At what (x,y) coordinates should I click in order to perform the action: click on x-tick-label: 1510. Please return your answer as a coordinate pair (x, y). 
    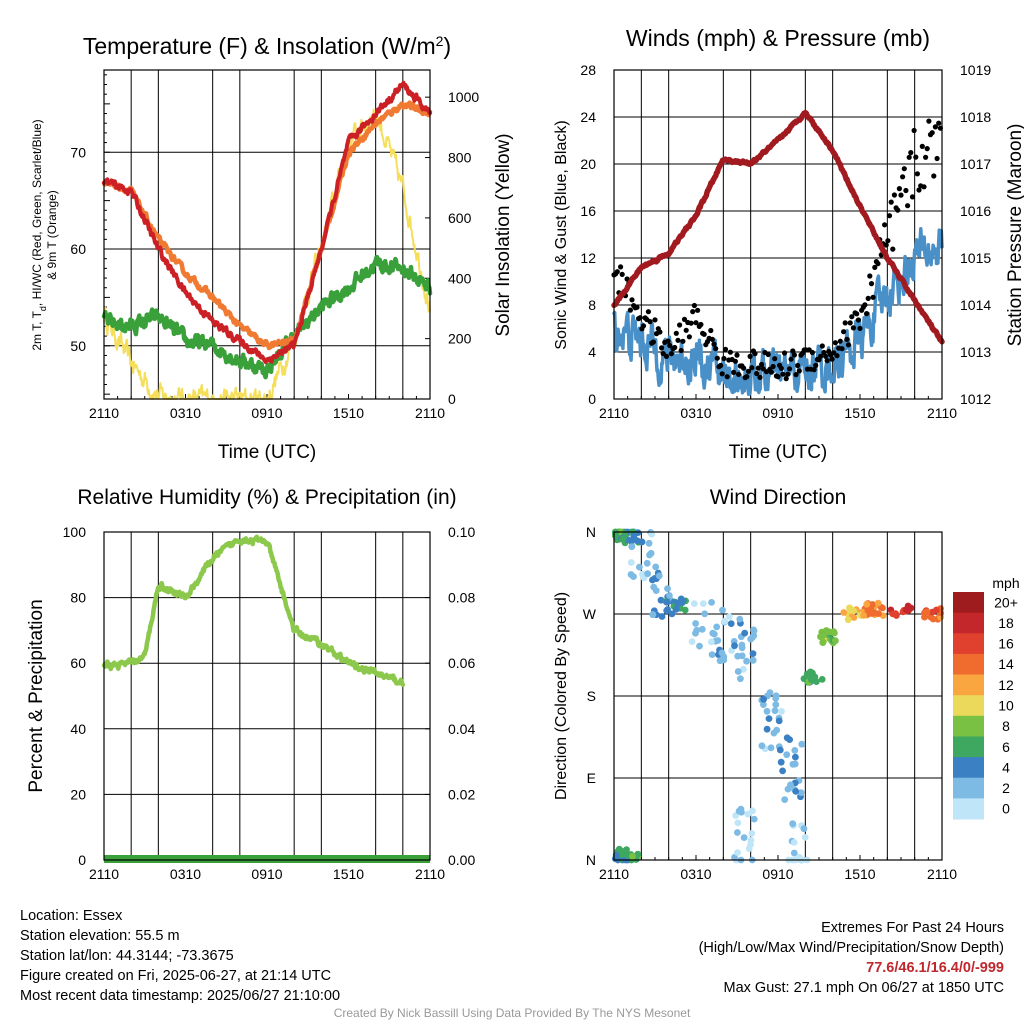
    Looking at the image, I should click on (348, 874).